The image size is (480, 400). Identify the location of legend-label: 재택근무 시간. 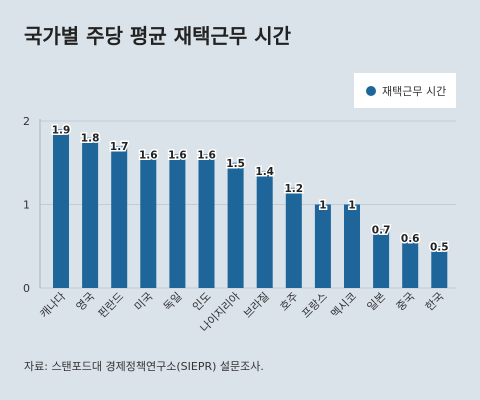
(414, 91).